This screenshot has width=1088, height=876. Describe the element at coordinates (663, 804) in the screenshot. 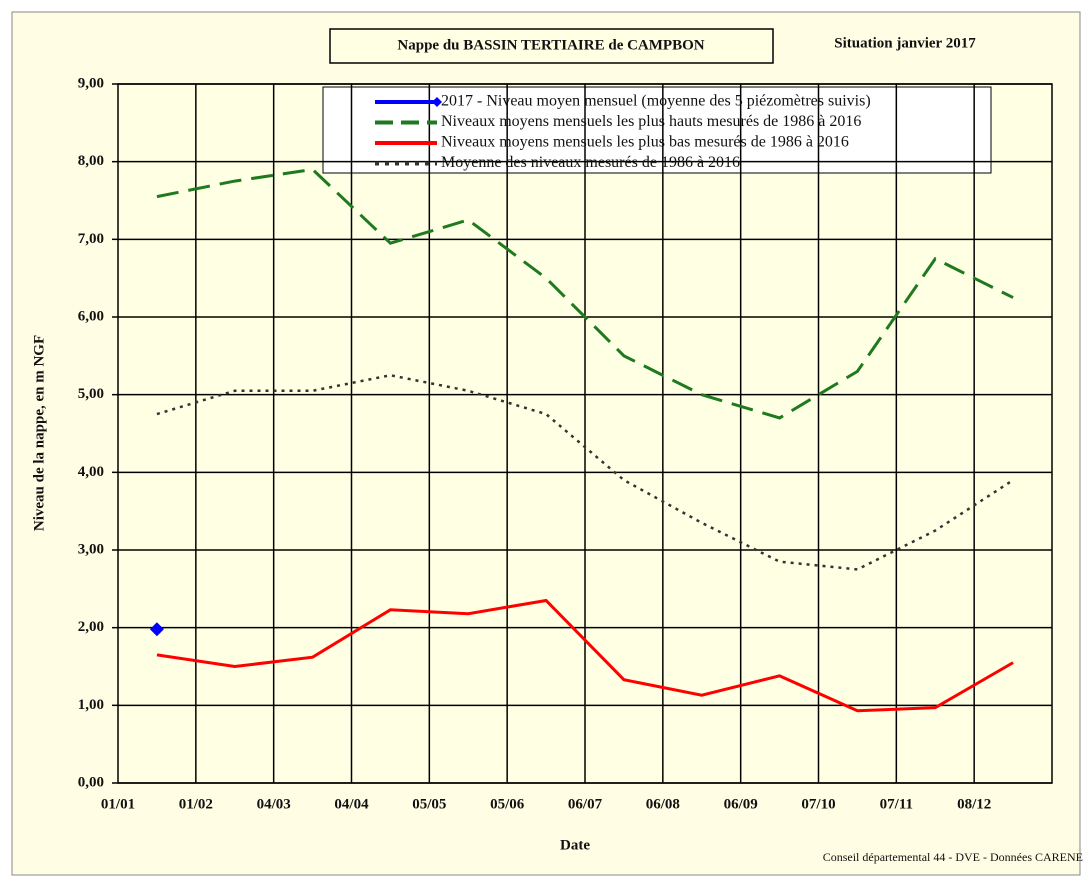

I see `x-tick-label: 06/08` at that location.